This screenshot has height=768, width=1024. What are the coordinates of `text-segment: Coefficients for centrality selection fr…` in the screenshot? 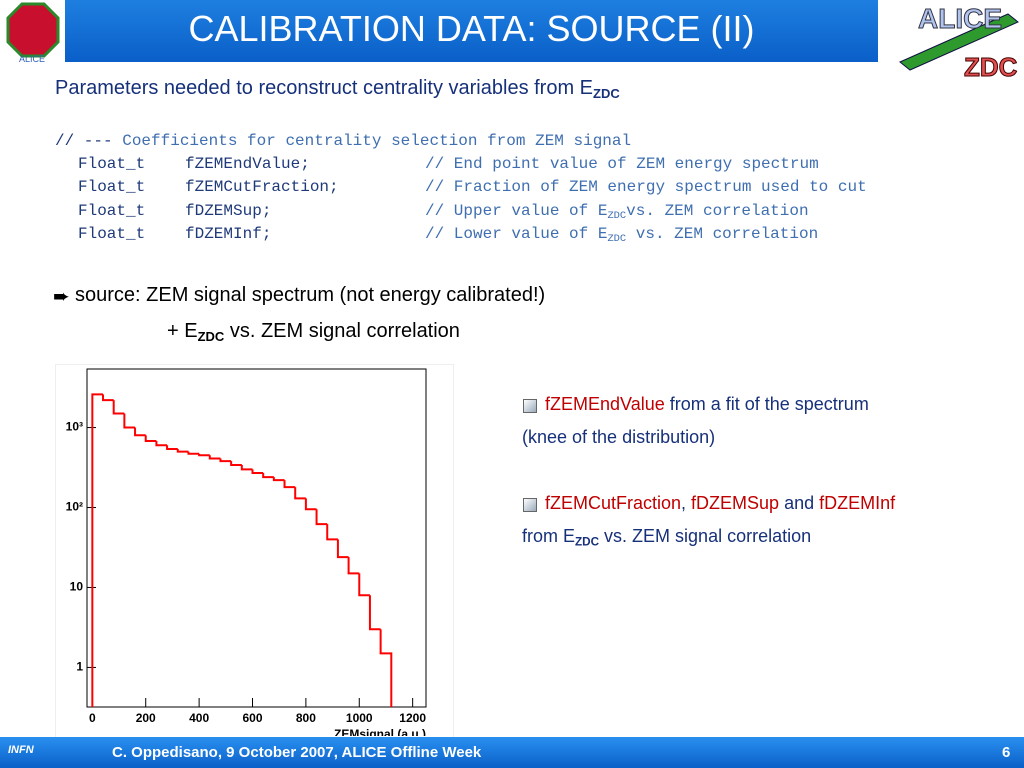 It's located at (377, 141).